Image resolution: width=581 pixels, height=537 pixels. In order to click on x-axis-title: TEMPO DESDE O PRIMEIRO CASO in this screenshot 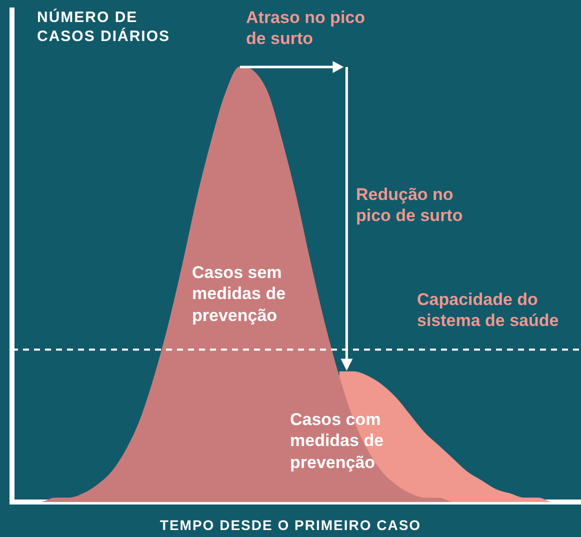, I will do `click(290, 525)`.